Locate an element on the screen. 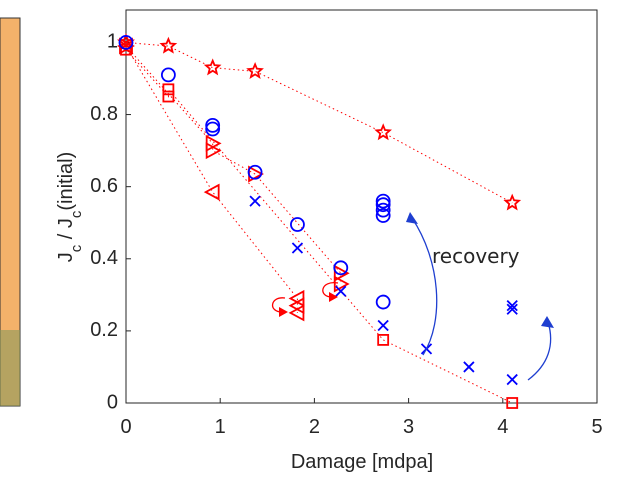  y-tick-label: 0.2 is located at coordinates (104, 330).